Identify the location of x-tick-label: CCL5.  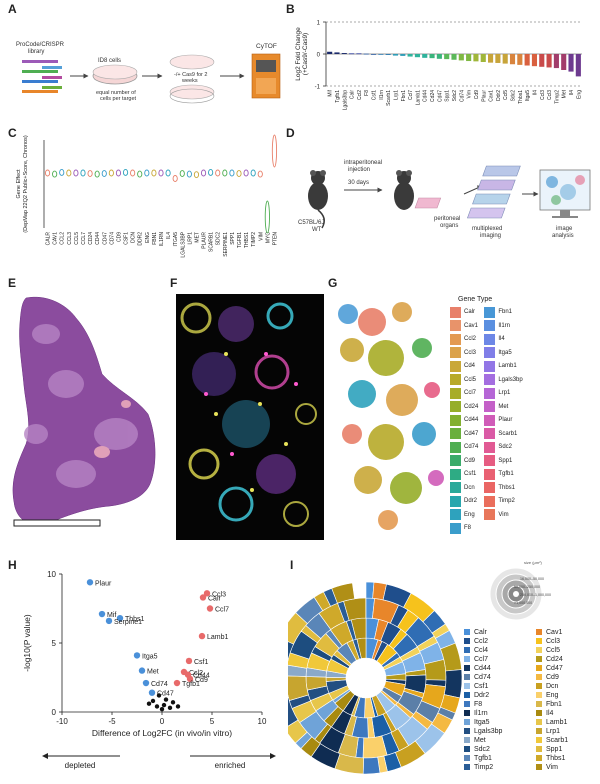
(77, 238).